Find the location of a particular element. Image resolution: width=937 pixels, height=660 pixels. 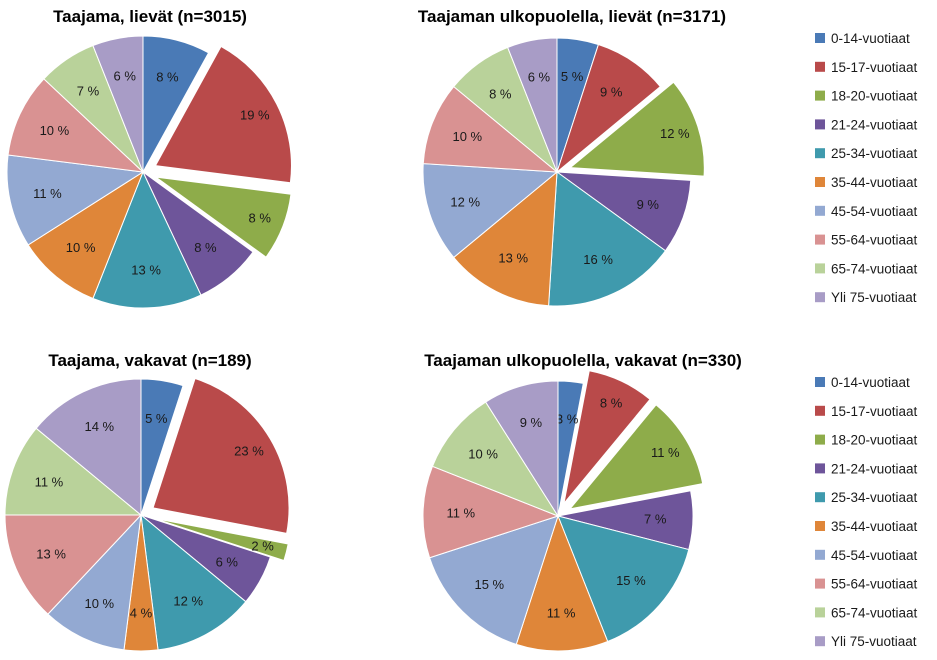

slice-label-15-17-vuotiaat: 8 % is located at coordinates (611, 403).